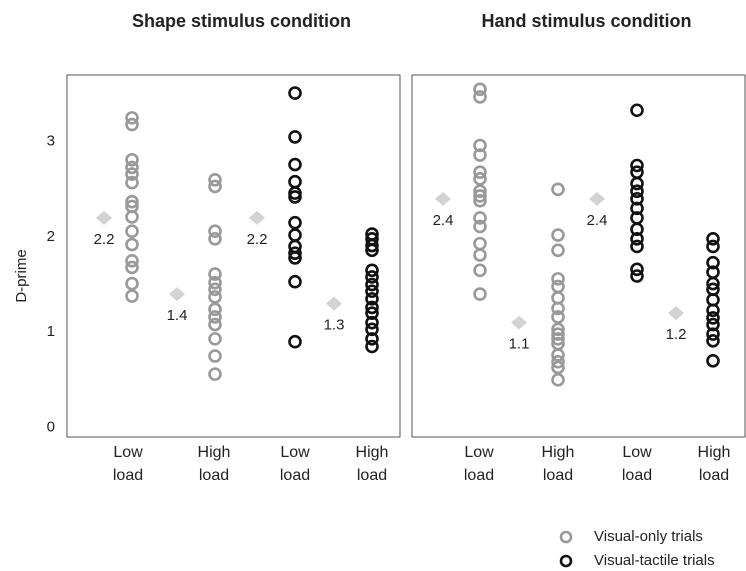 Image resolution: width=746 pixels, height=571 pixels. Describe the element at coordinates (334, 325) in the screenshot. I see `mean-label: 1.3` at that location.